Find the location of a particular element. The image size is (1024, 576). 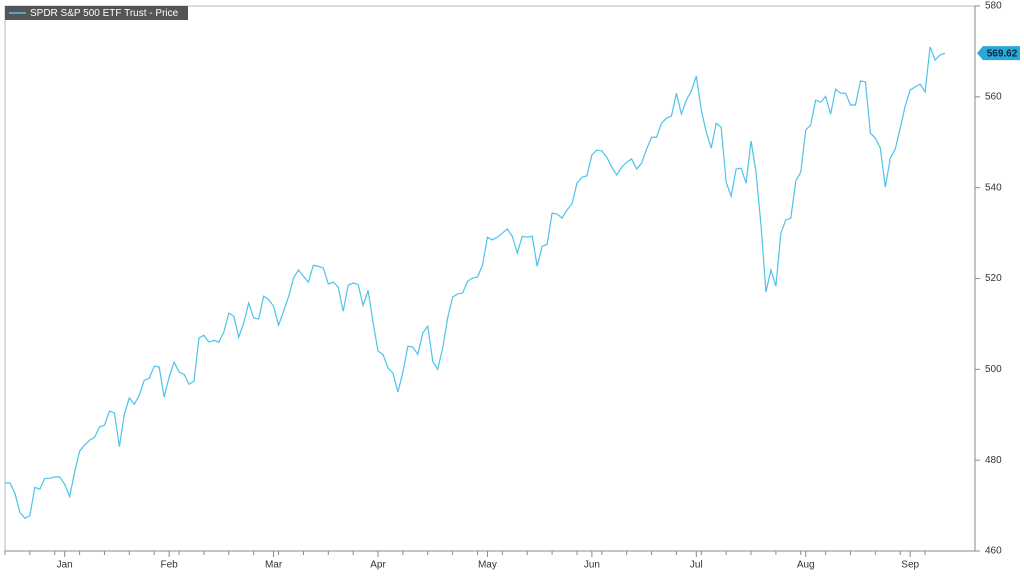

legend-box is located at coordinates (96, 13).